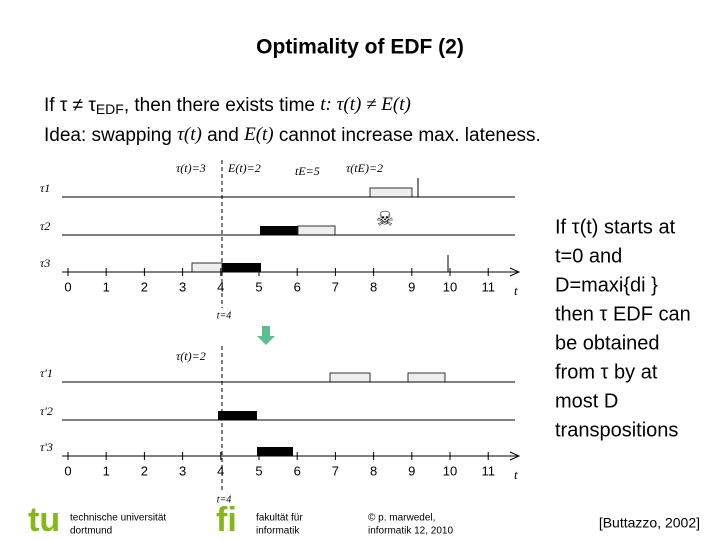  Describe the element at coordinates (360, 47) in the screenshot. I see `title: Optimality of EDF (2)` at that location.